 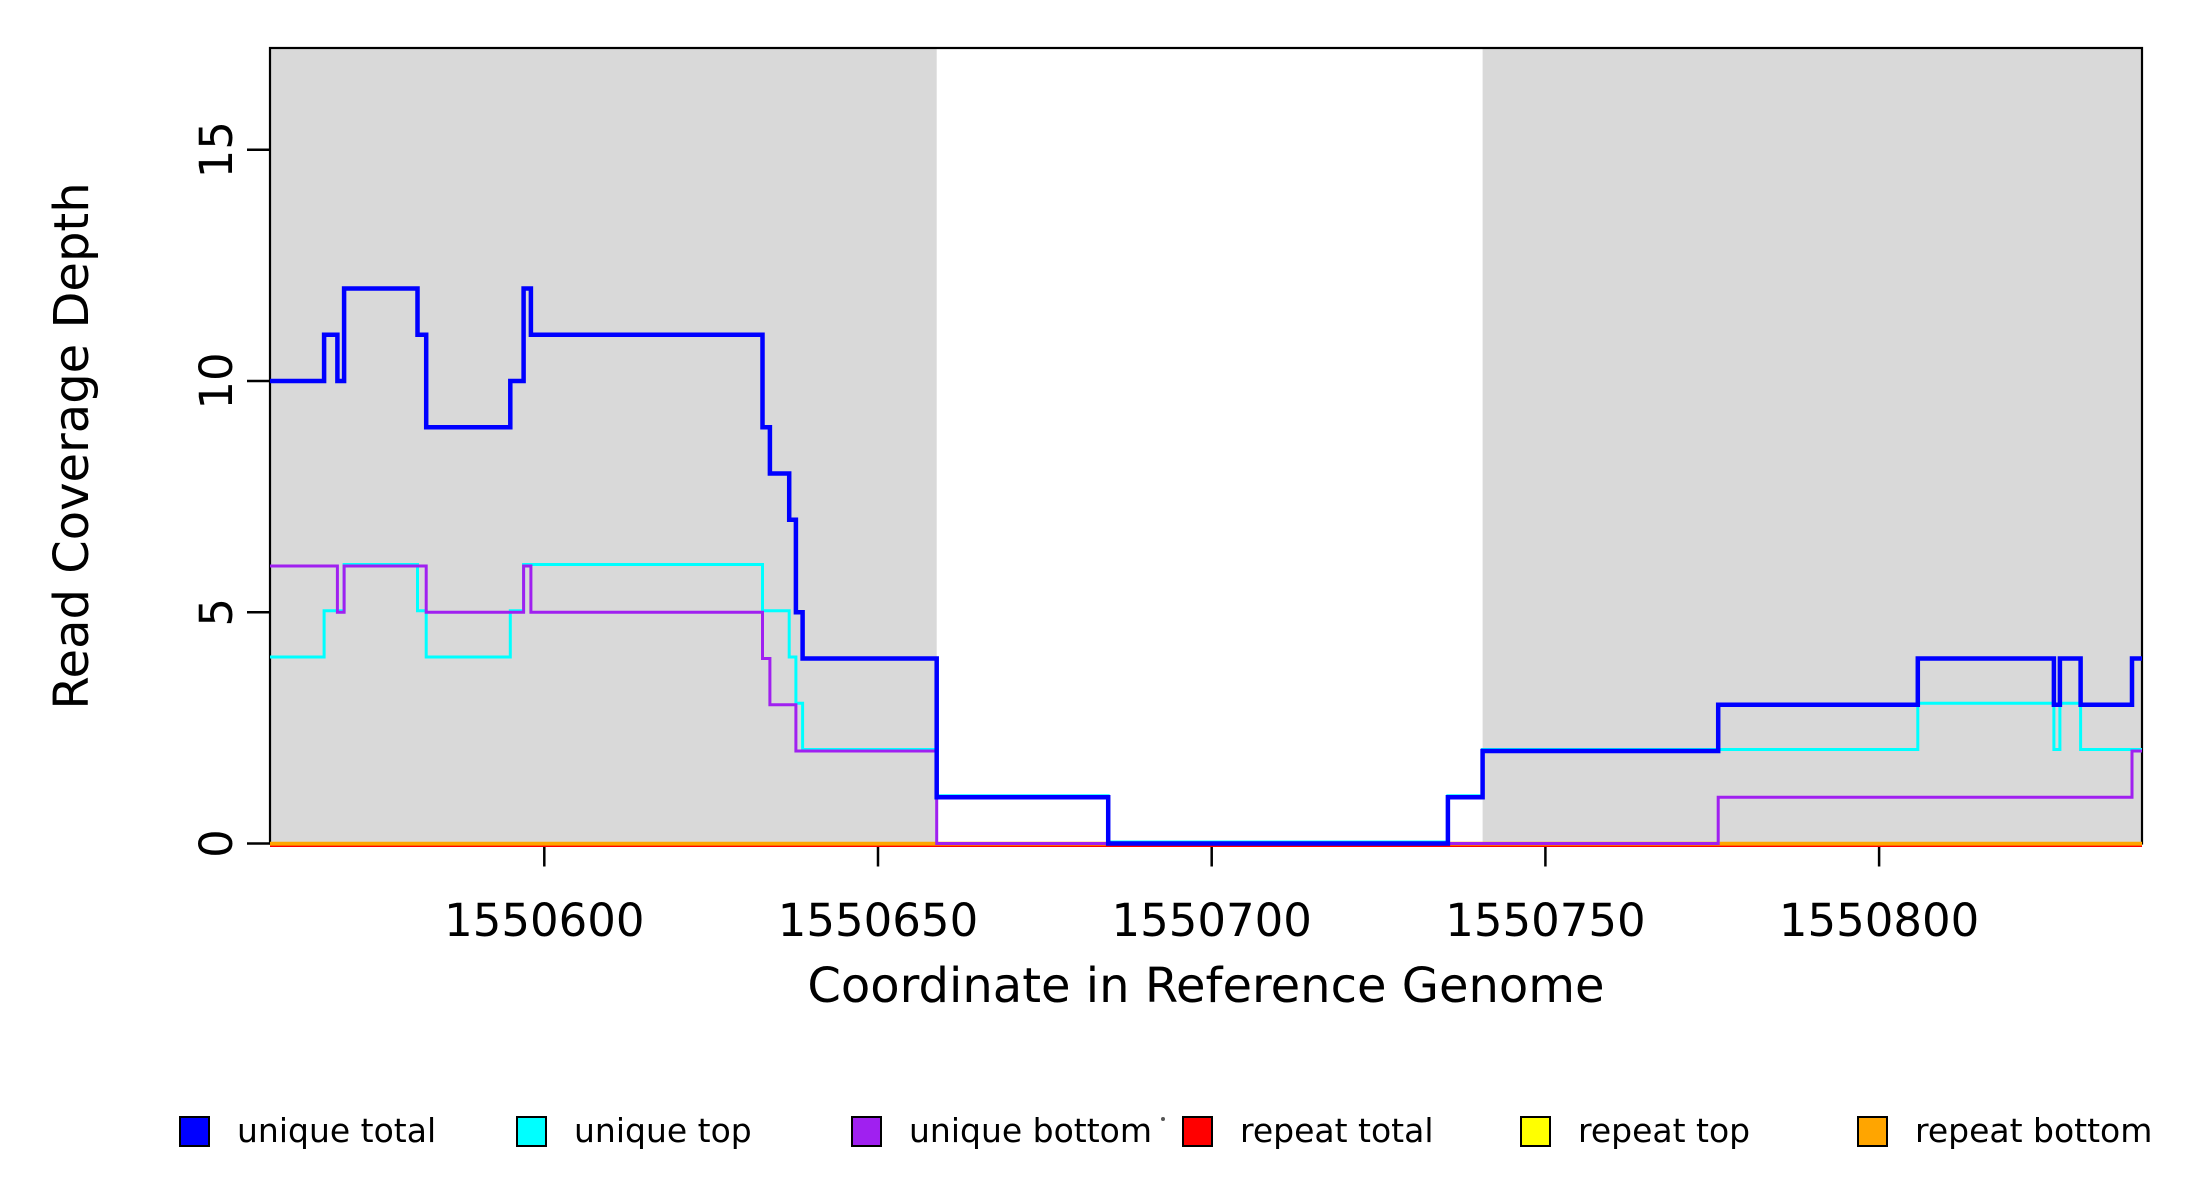 I want to click on legend-item-repeat-bottom: repeat bottom, so click(x=2004, y=1130).